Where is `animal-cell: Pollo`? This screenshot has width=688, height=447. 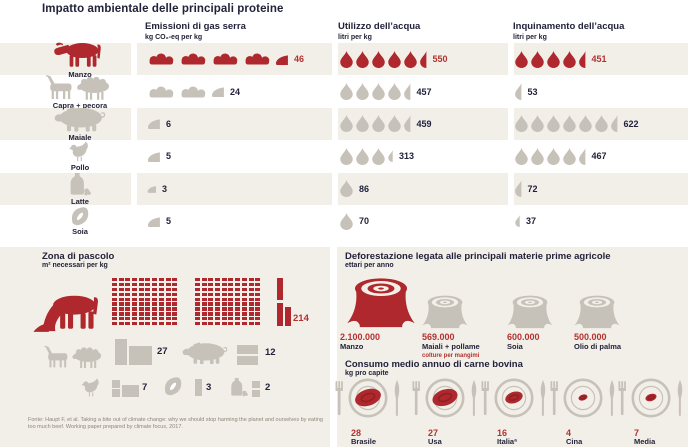 animal-cell: Pollo is located at coordinates (80, 156).